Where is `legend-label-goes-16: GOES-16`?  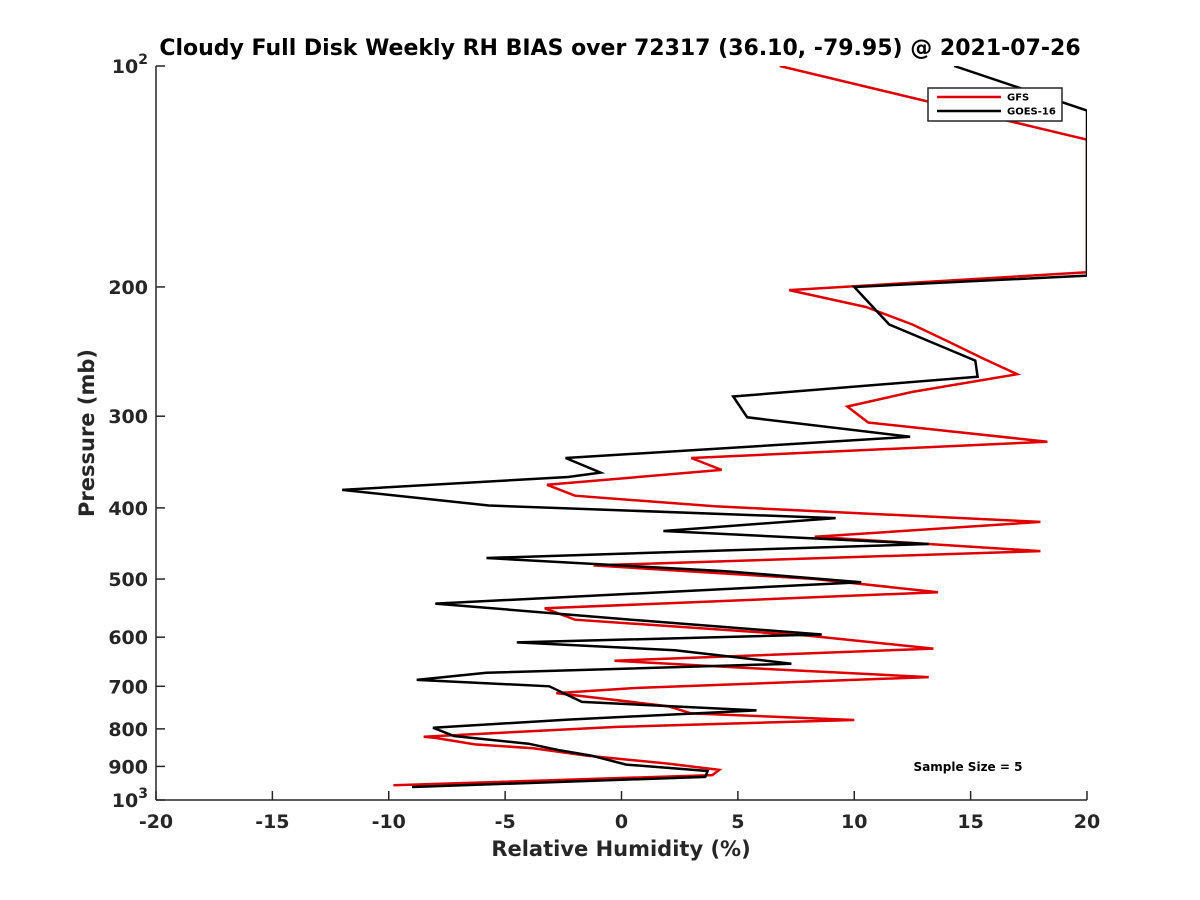
legend-label-goes-16: GOES-16 is located at coordinates (1031, 112).